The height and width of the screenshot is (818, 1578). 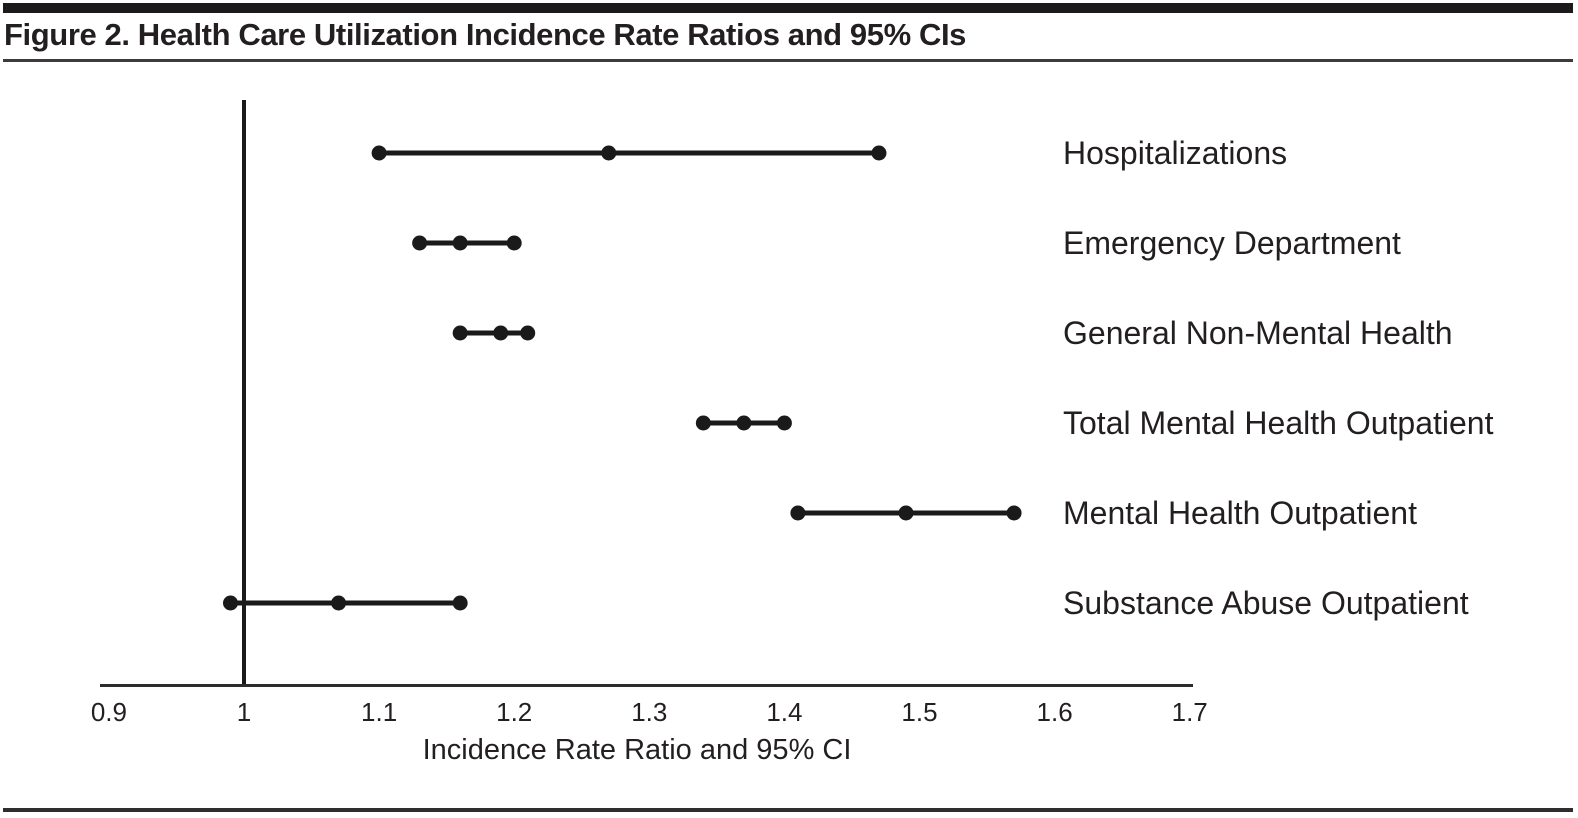 I want to click on bottom-rule, so click(x=788, y=810).